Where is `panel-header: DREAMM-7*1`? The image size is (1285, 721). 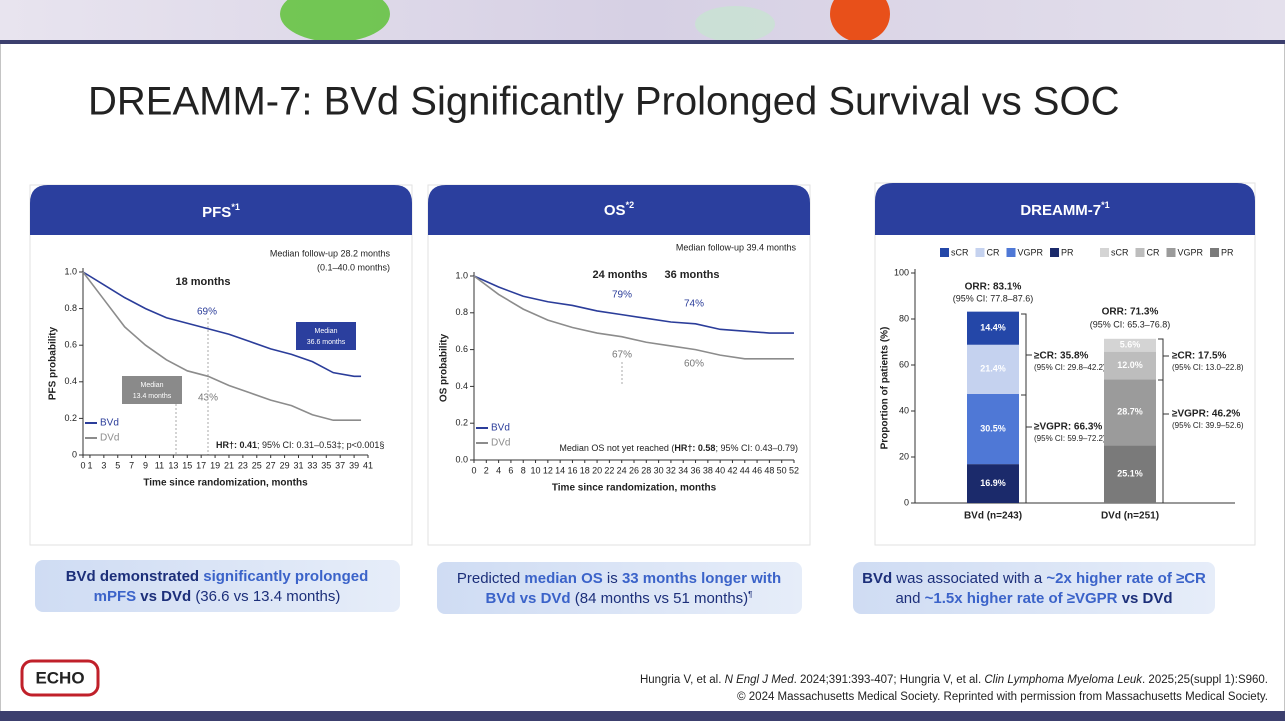
panel-header: DREAMM-7*1 is located at coordinates (1064, 209).